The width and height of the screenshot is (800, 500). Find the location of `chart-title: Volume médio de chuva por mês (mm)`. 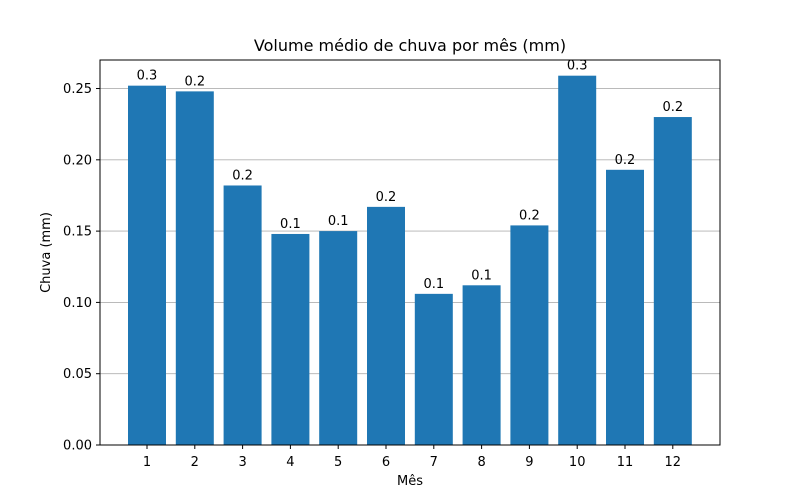

chart-title: Volume médio de chuva por mês (mm) is located at coordinates (410, 45).